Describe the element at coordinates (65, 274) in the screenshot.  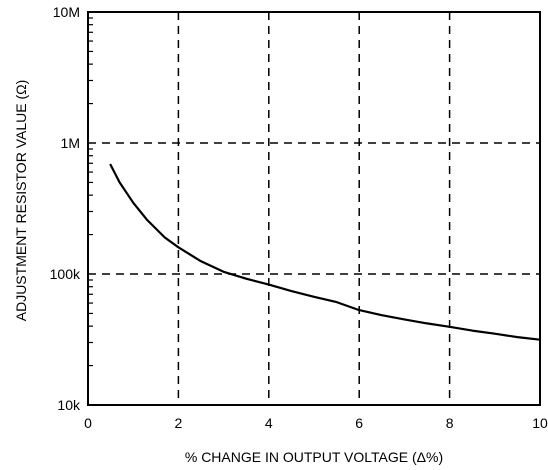
I see `y-tick-label: 100k` at that location.